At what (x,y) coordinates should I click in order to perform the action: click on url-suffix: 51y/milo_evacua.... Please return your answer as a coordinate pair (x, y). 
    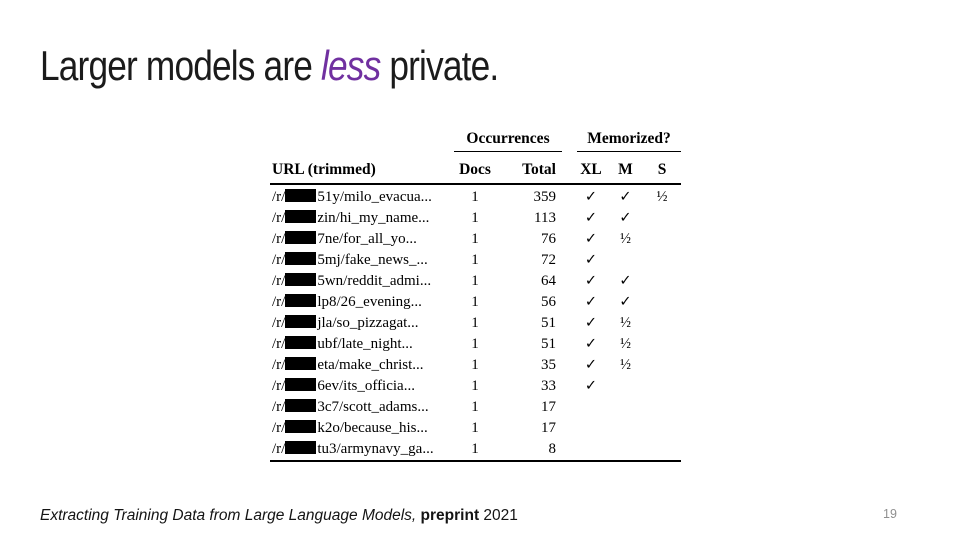
    Looking at the image, I should click on (374, 197).